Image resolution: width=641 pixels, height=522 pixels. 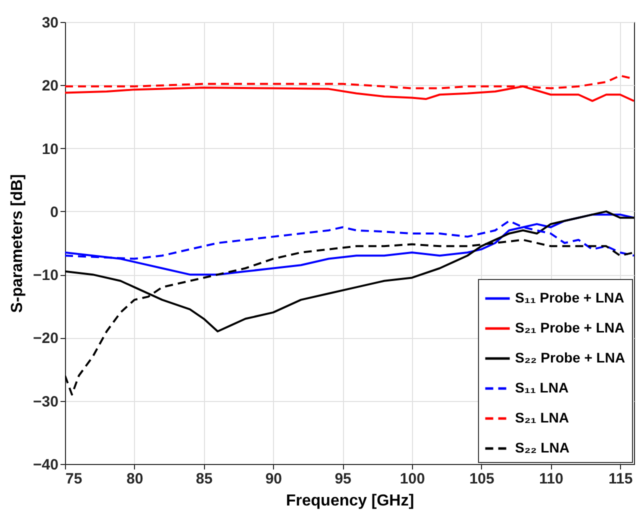 I want to click on x-tick-label: 110, so click(x=551, y=479).